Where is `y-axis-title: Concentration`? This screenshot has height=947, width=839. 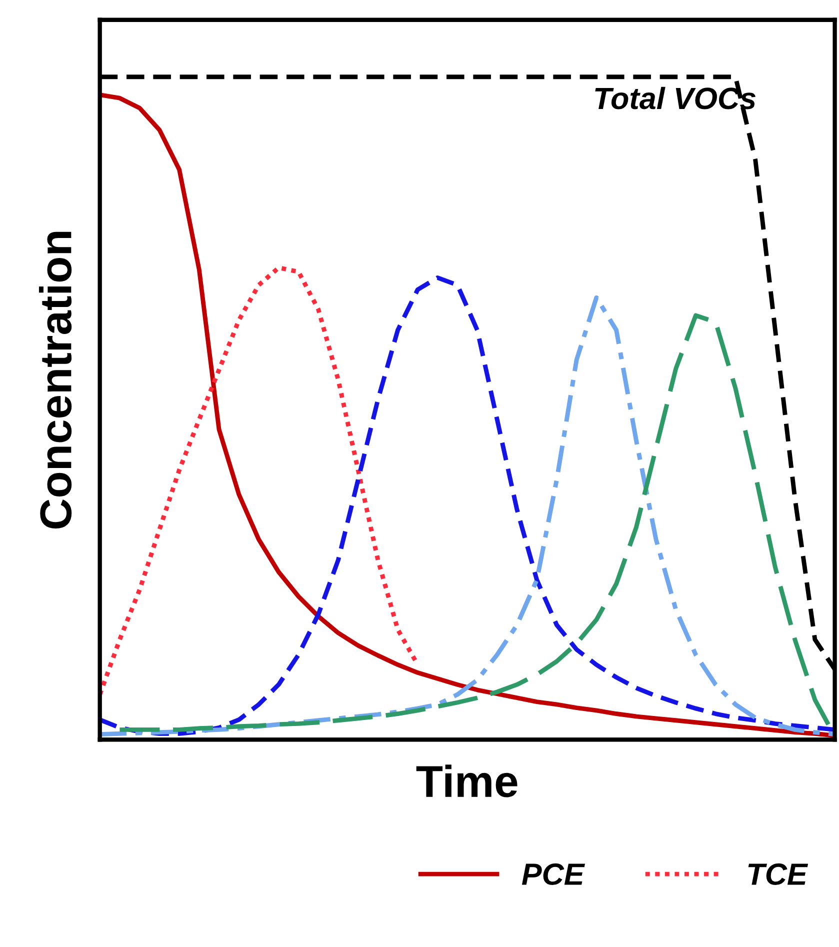 y-axis-title: Concentration is located at coordinates (55, 380).